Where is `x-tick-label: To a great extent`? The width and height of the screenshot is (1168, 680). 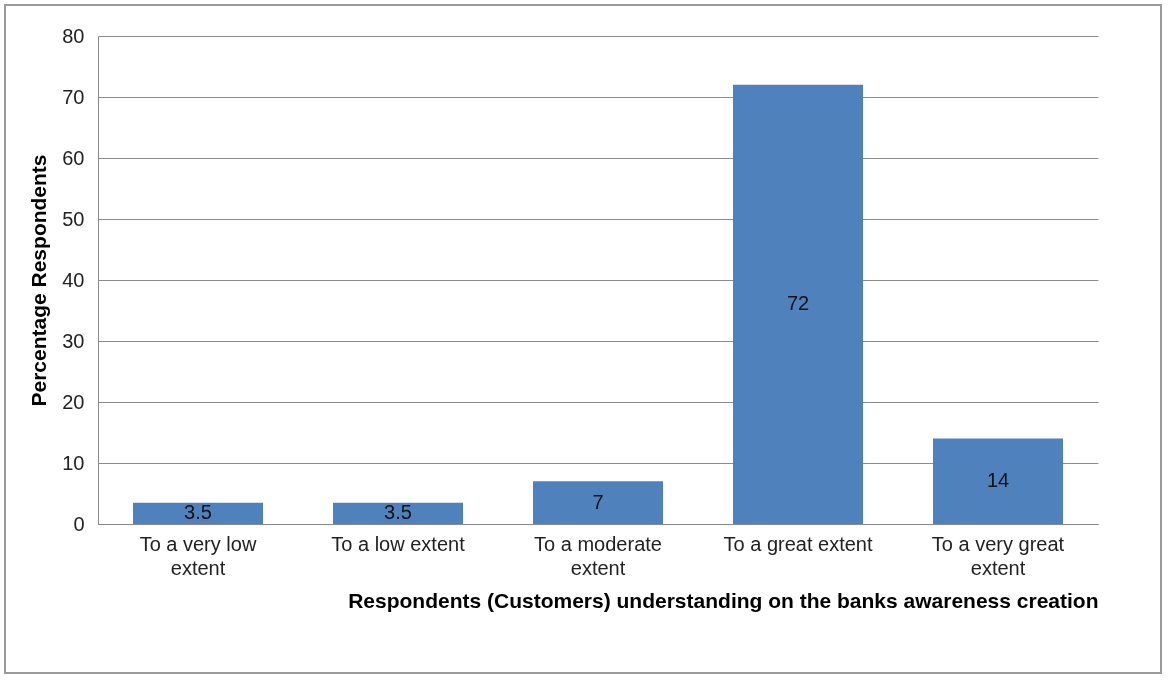 x-tick-label: To a great extent is located at coordinates (798, 543).